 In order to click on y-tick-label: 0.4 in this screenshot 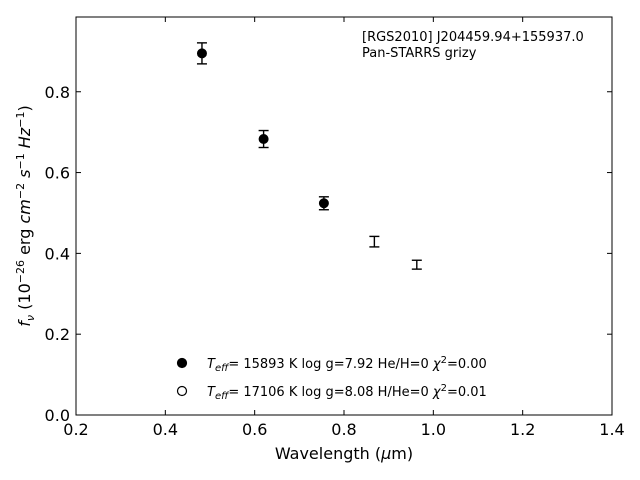, I will do `click(57, 253)`.